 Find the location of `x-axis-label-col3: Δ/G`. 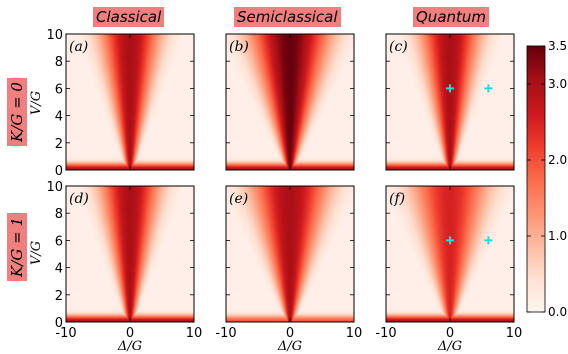

x-axis-label-col3: Δ/G is located at coordinates (449, 346).